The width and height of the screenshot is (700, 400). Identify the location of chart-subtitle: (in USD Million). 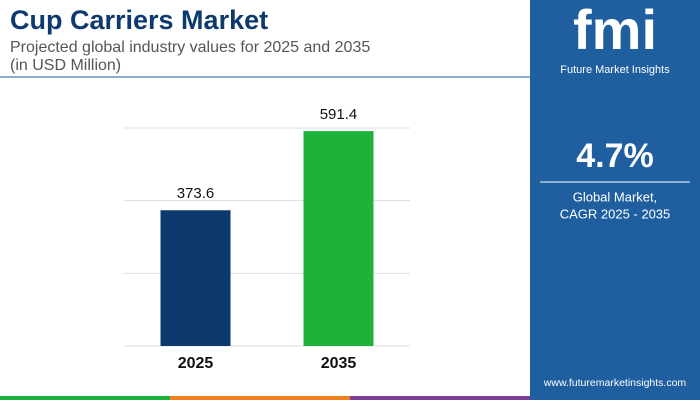
(65, 65).